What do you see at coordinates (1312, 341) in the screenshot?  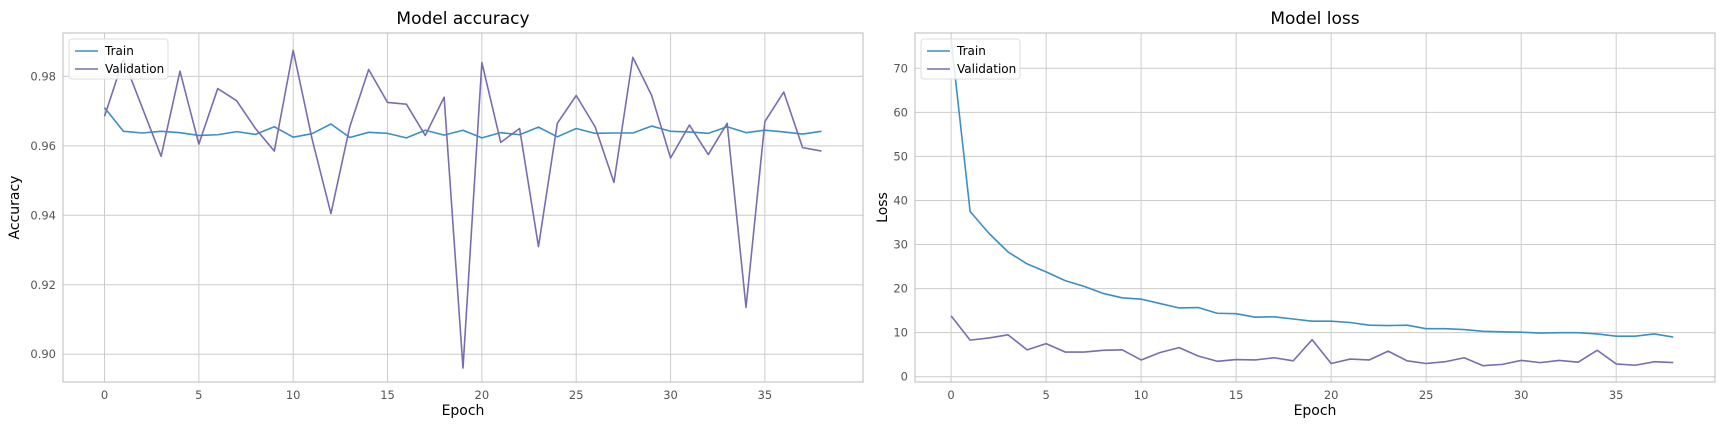 I see `series-line-validation` at bounding box center [1312, 341].